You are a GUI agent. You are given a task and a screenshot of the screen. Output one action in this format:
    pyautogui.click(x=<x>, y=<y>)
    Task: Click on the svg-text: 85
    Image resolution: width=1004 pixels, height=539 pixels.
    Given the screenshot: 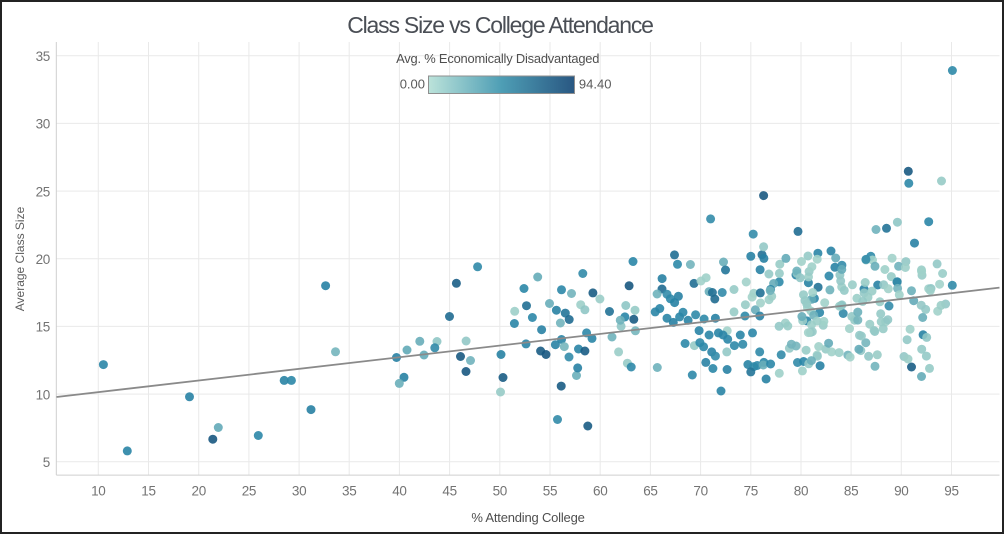 What is the action you would take?
    pyautogui.click(x=851, y=490)
    